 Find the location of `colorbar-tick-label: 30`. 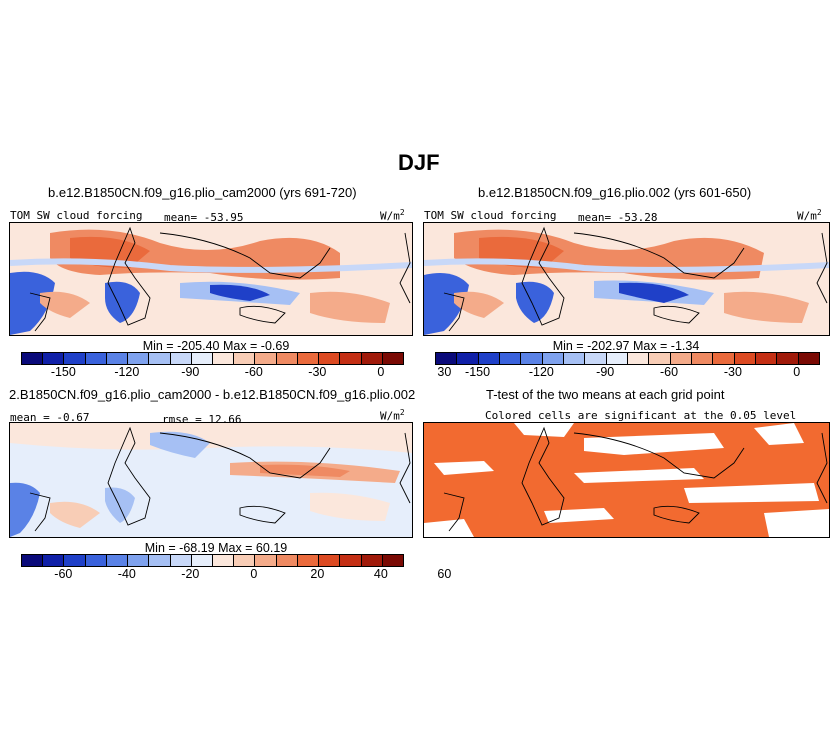

colorbar-tick-label: 30 is located at coordinates (444, 372).